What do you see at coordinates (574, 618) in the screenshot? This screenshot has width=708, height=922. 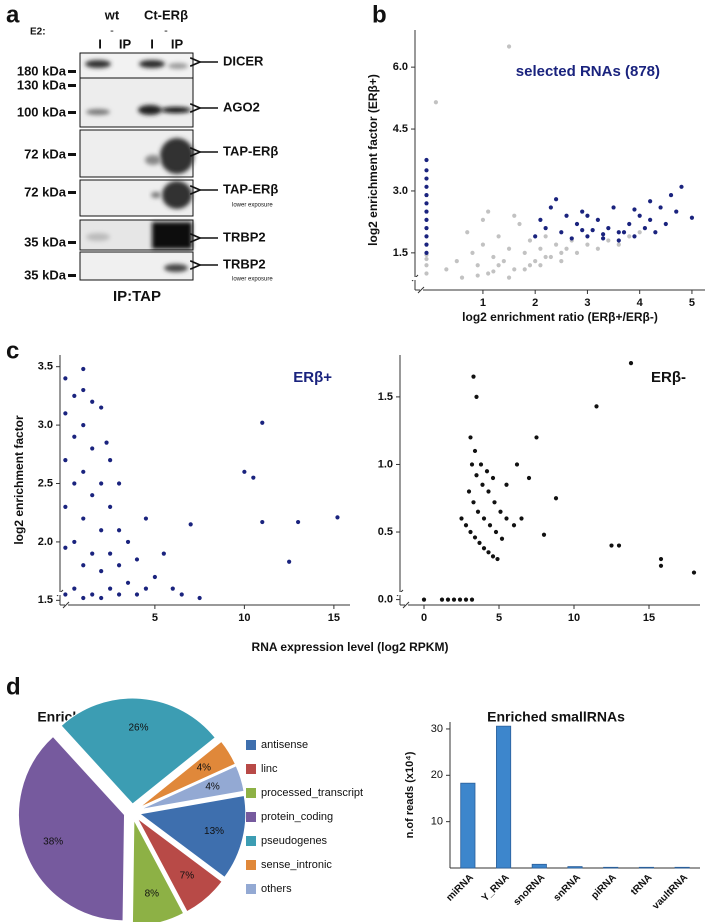 I see `x-tick-label: 10` at bounding box center [574, 618].